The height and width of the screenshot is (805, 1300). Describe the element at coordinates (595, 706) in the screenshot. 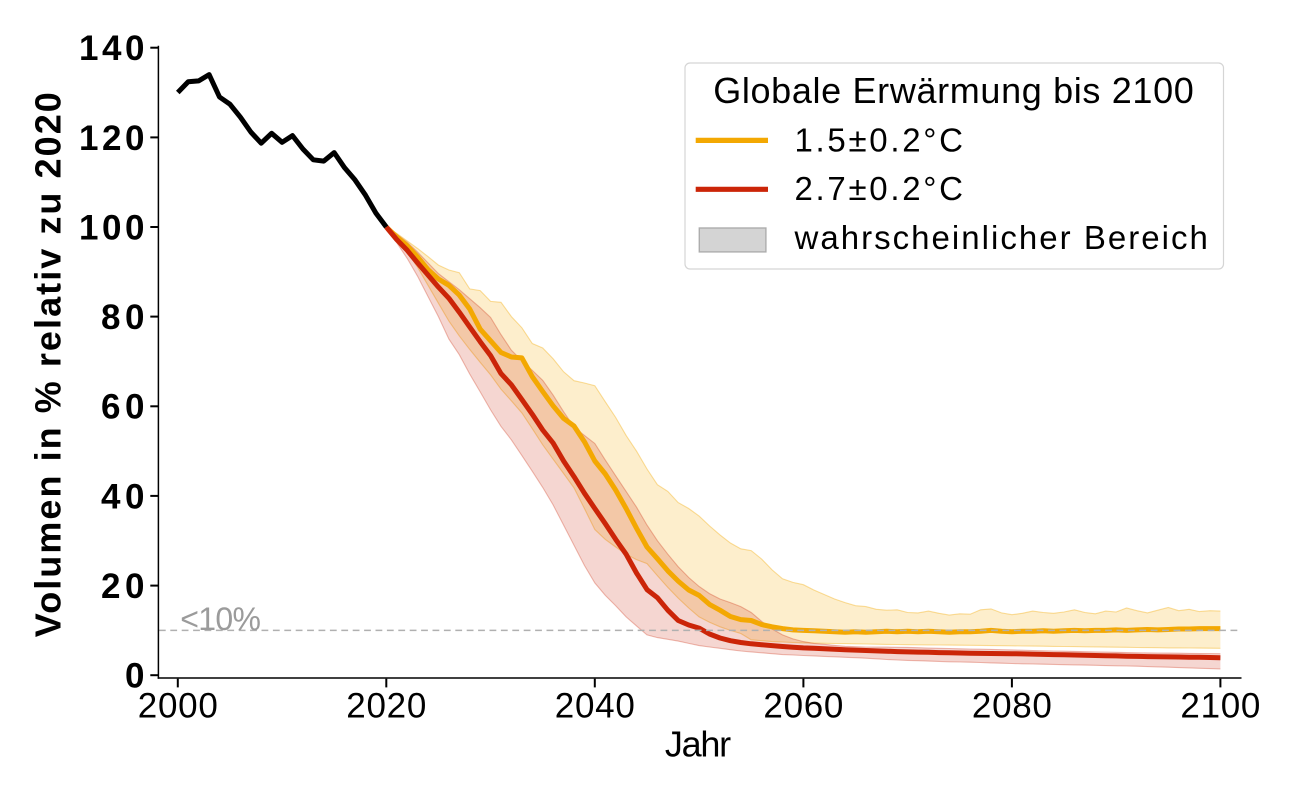

I see `svg-text: 2040` at that location.